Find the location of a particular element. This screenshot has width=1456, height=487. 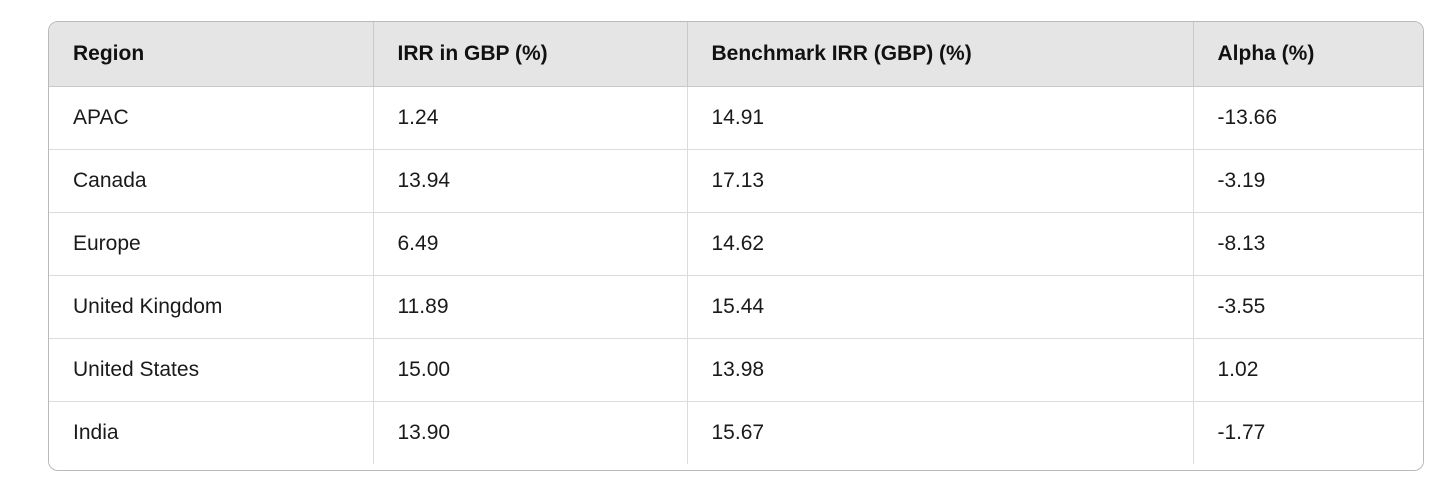

cell-alpha: -1.77 is located at coordinates (1308, 432).